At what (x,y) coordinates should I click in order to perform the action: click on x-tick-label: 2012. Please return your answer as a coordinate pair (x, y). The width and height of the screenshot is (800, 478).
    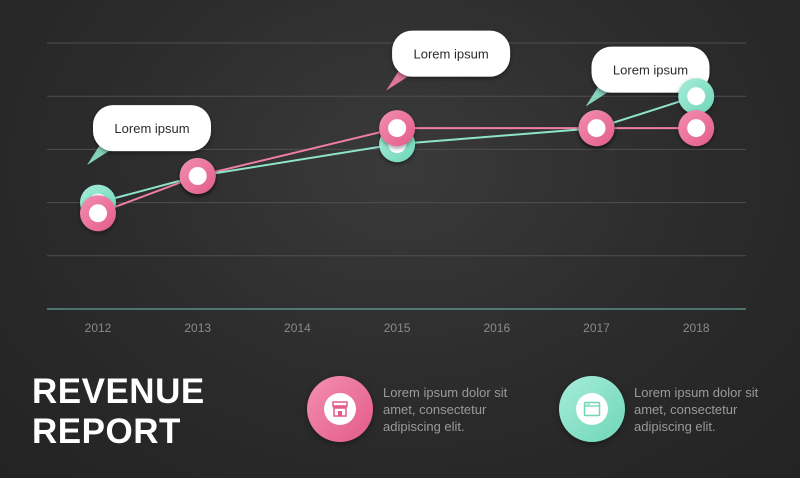
    Looking at the image, I should click on (98, 328).